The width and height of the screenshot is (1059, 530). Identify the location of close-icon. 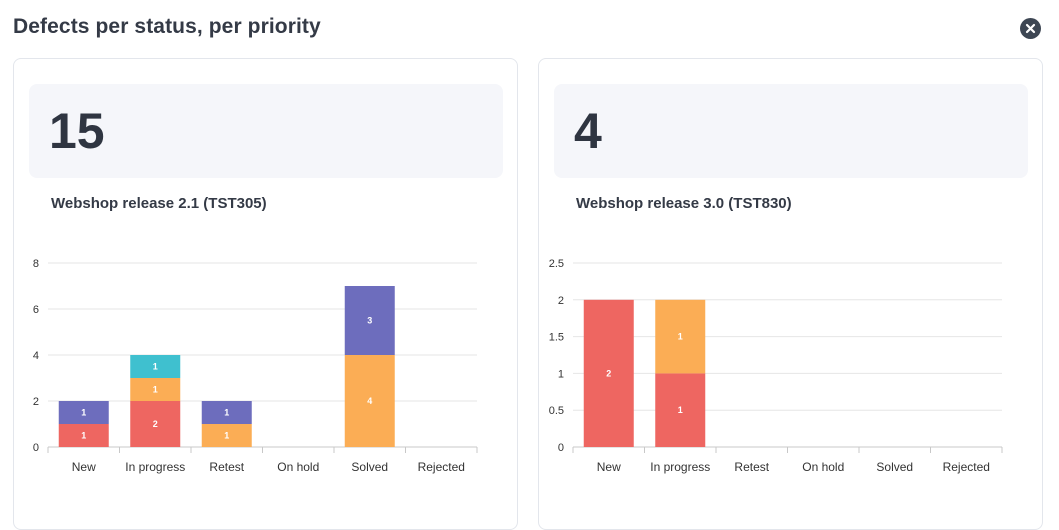
(1030, 28).